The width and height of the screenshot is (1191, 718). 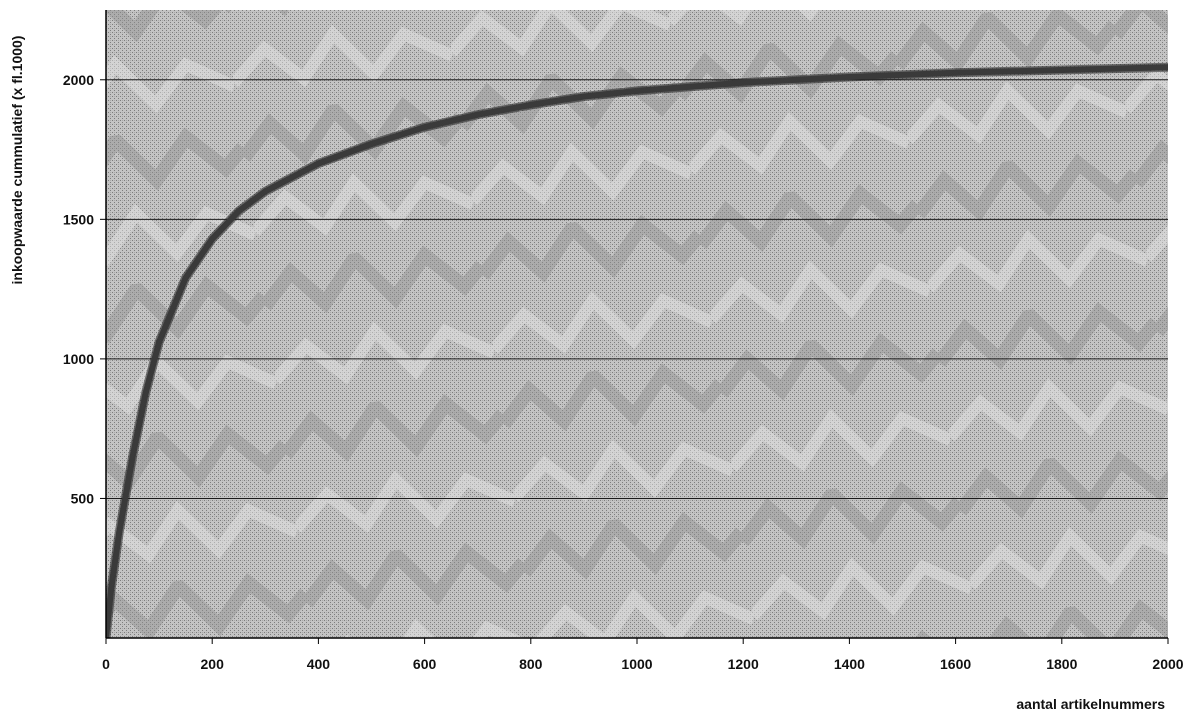 I want to click on y-tick-label-1000: 1000, so click(x=78, y=359).